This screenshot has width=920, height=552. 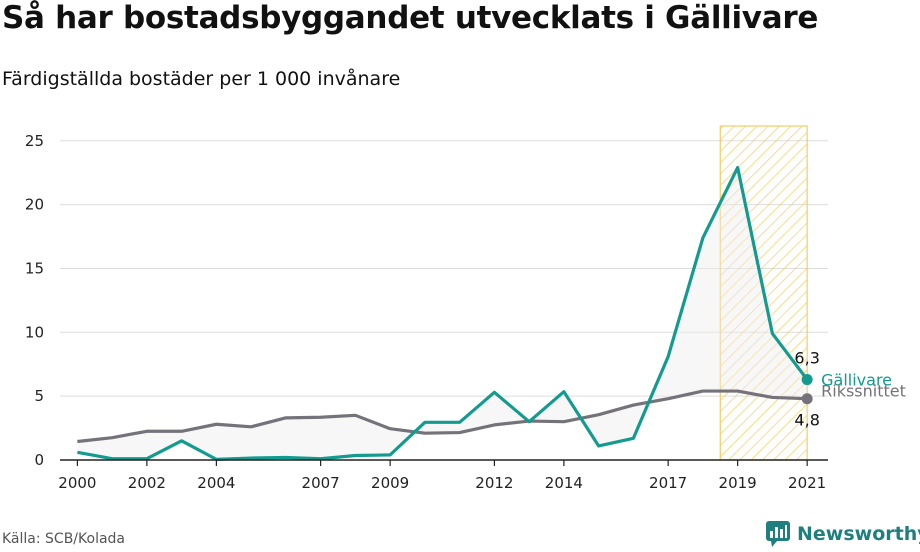 I want to click on end-point-gallivare, so click(x=807, y=380).